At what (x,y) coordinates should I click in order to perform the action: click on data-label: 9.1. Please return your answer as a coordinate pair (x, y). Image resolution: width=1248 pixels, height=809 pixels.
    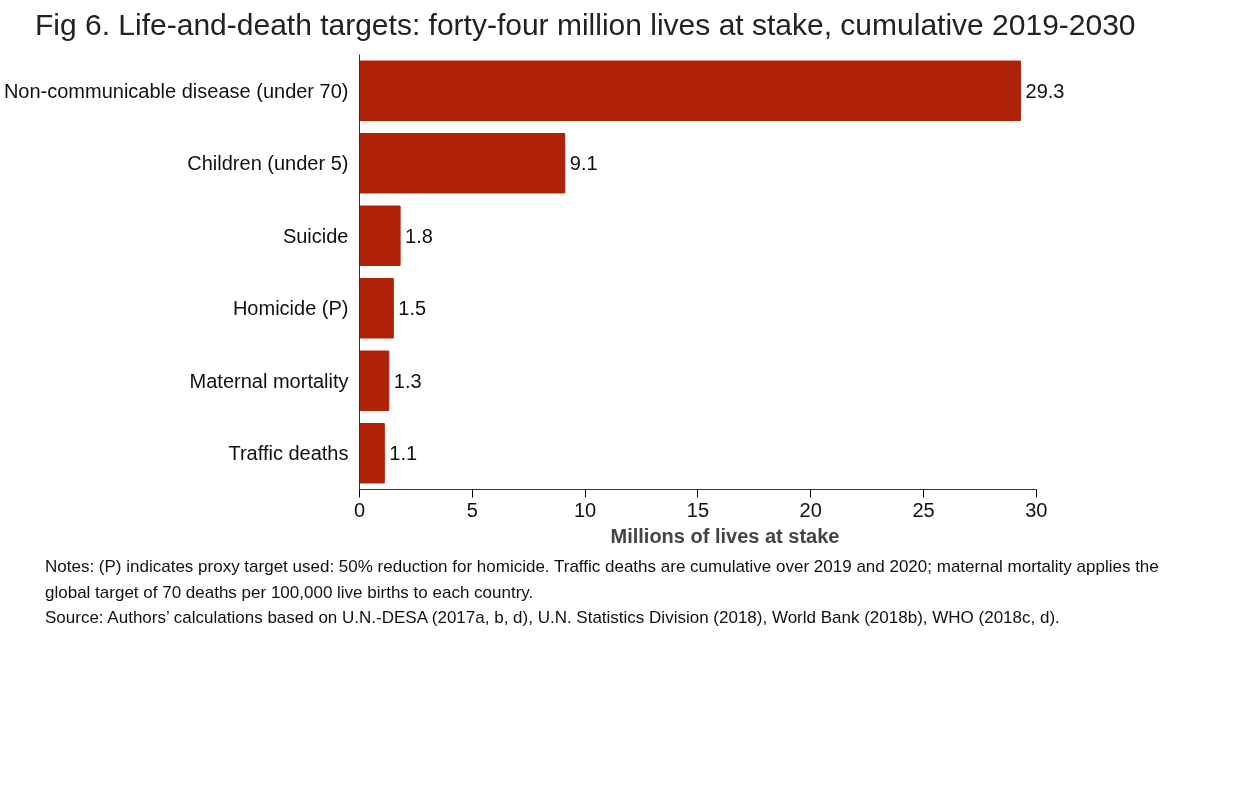
    Looking at the image, I should click on (583, 163).